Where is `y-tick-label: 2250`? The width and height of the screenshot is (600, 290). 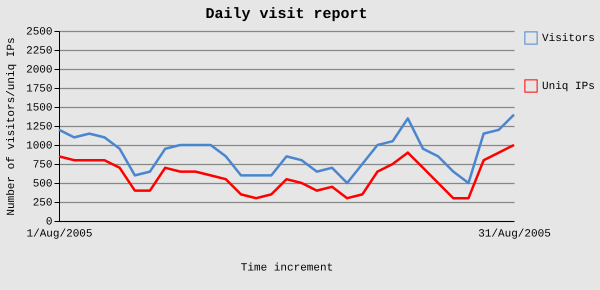
y-tick-label: 2250 is located at coordinates (39, 52).